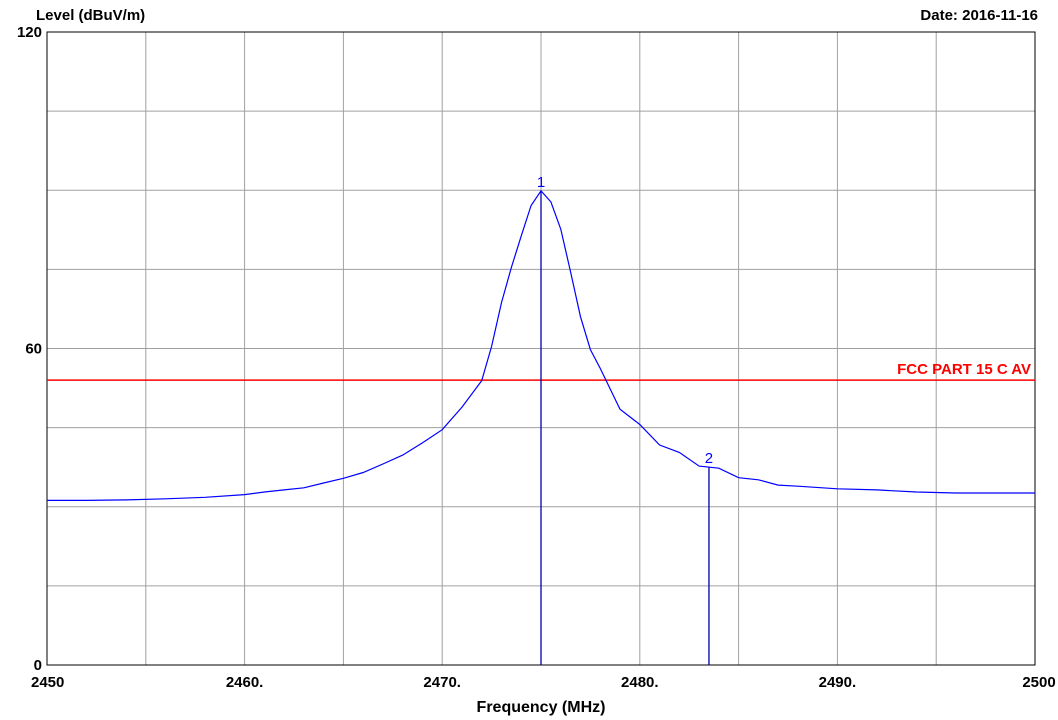 This screenshot has height=720, width=1058. Describe the element at coordinates (543, 682) in the screenshot. I see `x-tick-labels: 2450 2460. 2470. 2480. 2490. 2500` at that location.